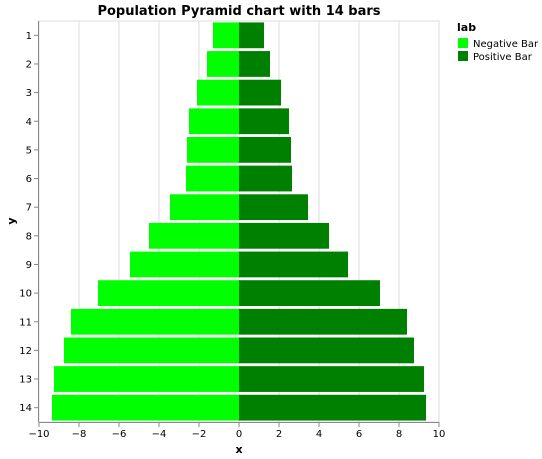 This screenshot has height=459, width=542. Describe the element at coordinates (25, 322) in the screenshot. I see `y-tick-label-11: 11` at that location.